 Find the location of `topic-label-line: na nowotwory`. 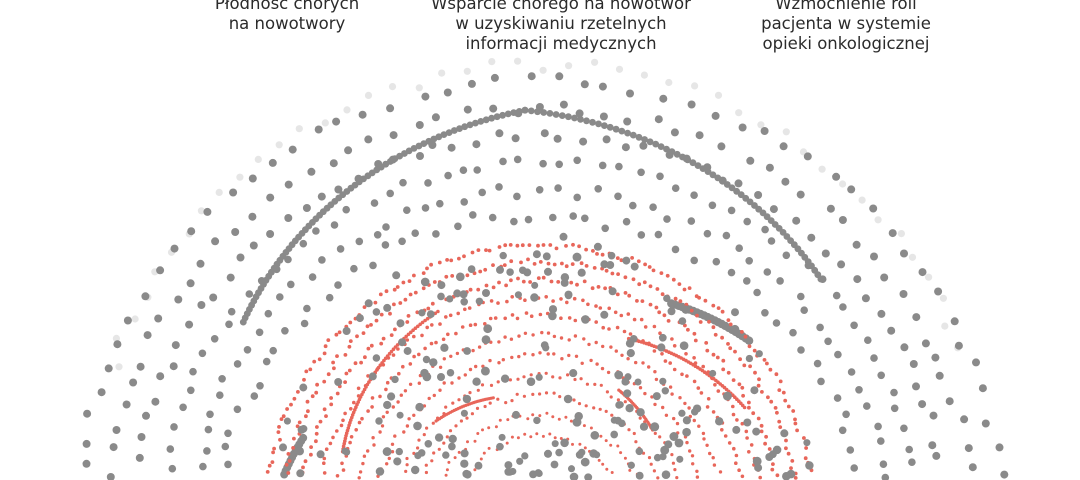

topic-label-line: na nowotwory is located at coordinates (287, 23).